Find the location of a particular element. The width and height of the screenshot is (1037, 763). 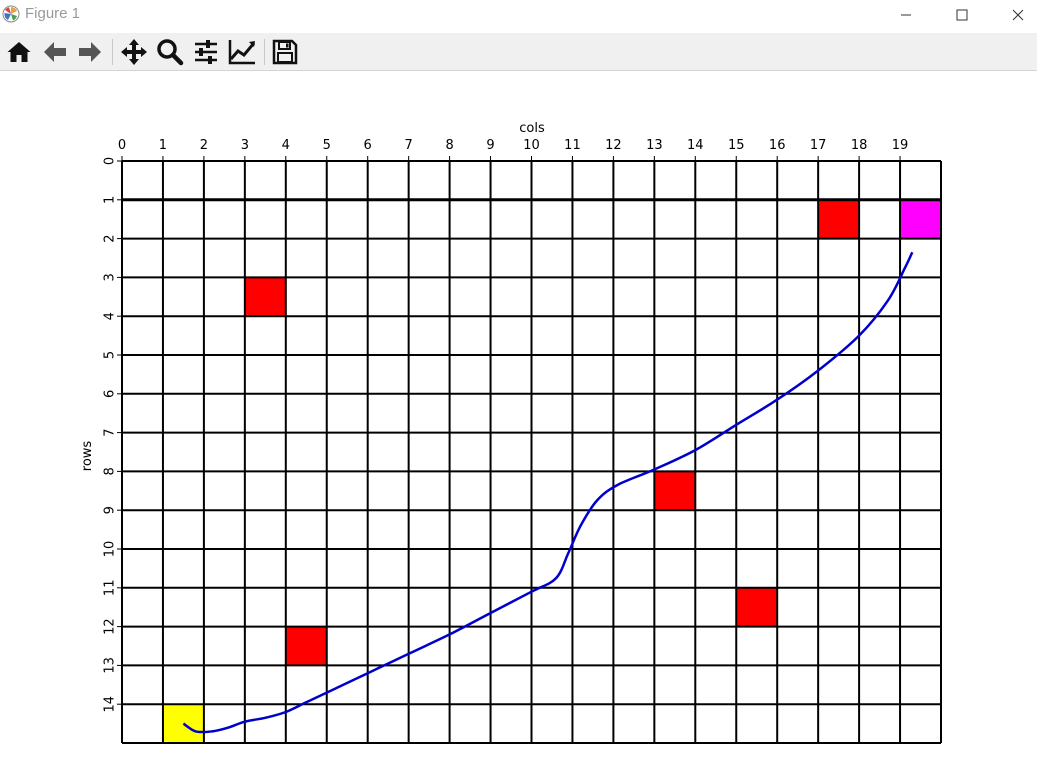

x-tick-label: 3 is located at coordinates (245, 145).